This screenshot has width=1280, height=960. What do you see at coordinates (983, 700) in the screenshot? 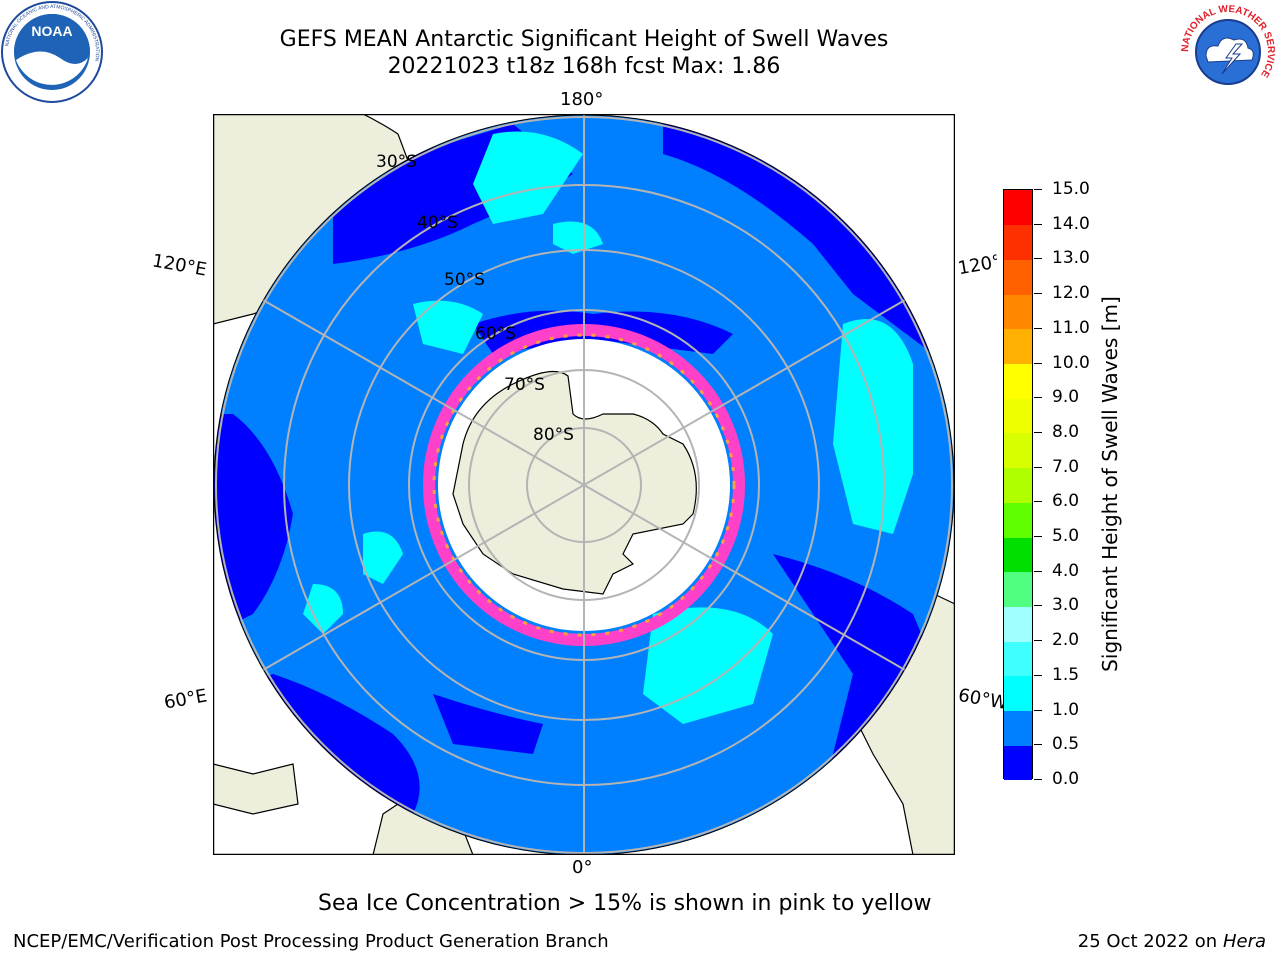
I see `lon-label-60w: 60°W` at bounding box center [983, 700].